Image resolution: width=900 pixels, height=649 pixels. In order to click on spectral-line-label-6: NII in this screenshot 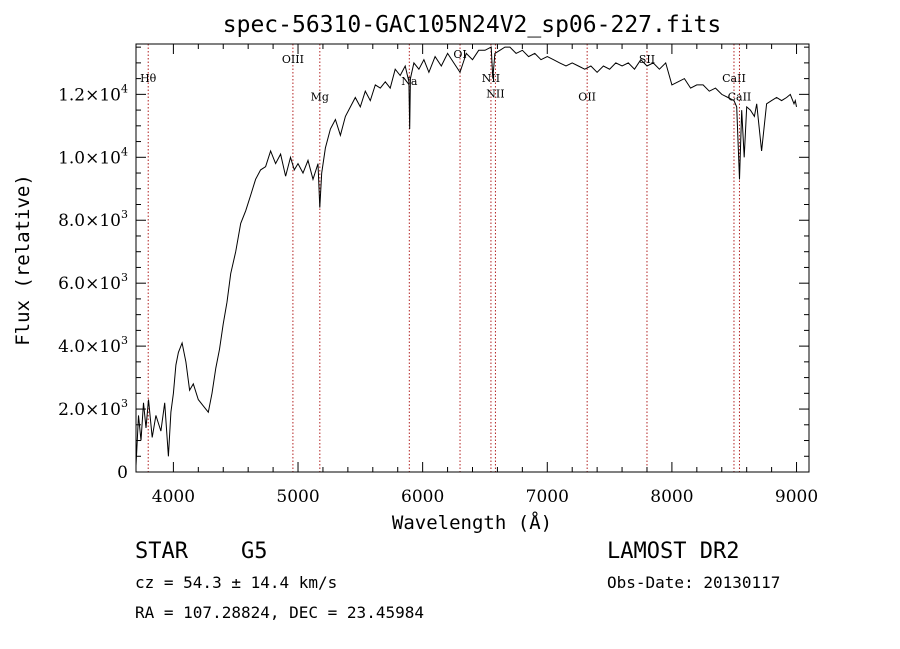, I will do `click(495, 94)`.